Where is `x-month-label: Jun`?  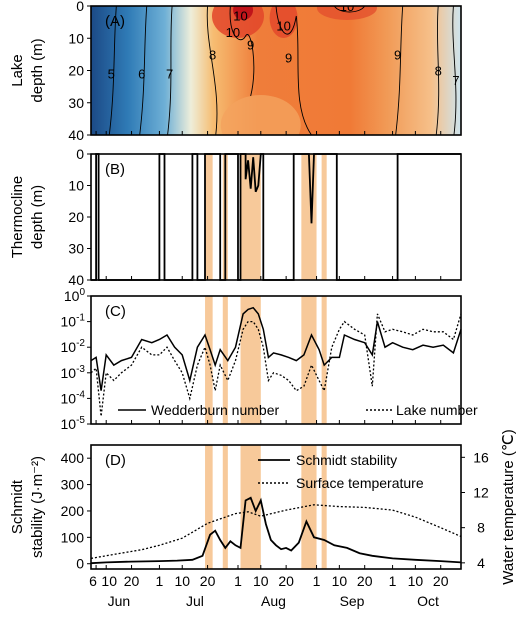
x-month-label: Jun is located at coordinates (119, 601).